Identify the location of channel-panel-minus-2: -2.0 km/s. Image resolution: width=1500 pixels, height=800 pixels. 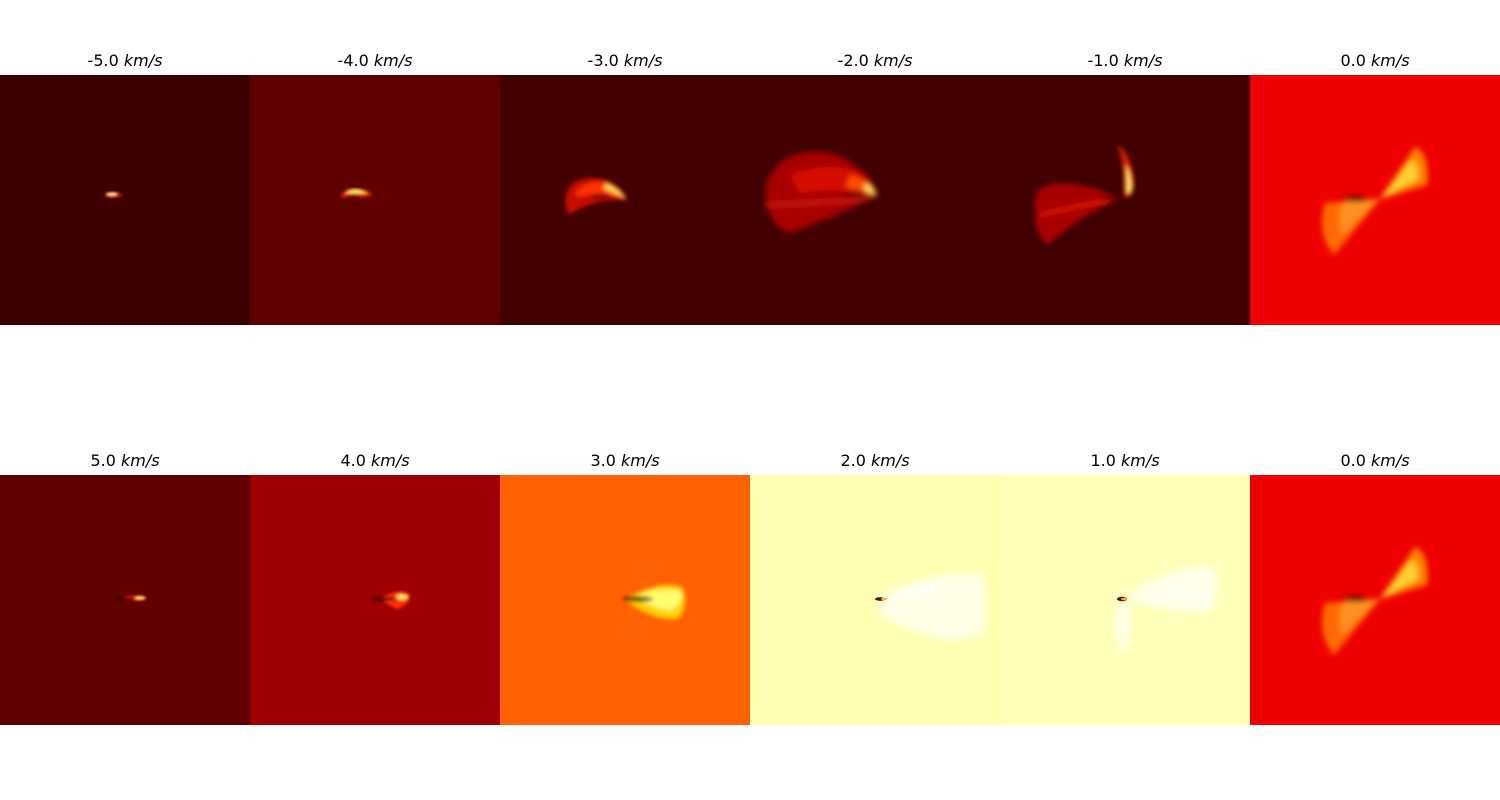
(875, 185).